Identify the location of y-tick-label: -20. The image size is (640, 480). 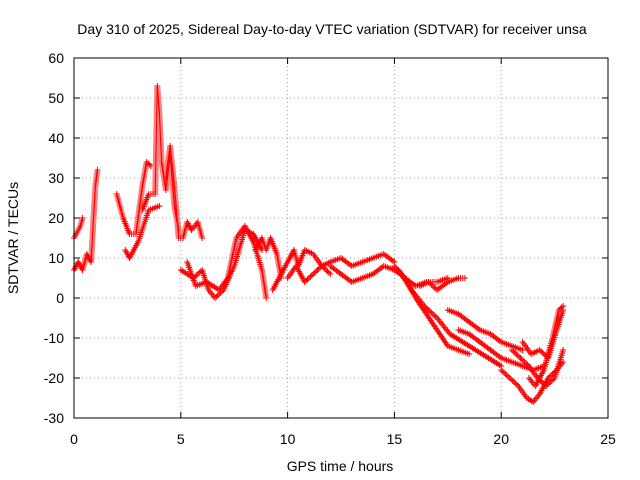
(54, 378).